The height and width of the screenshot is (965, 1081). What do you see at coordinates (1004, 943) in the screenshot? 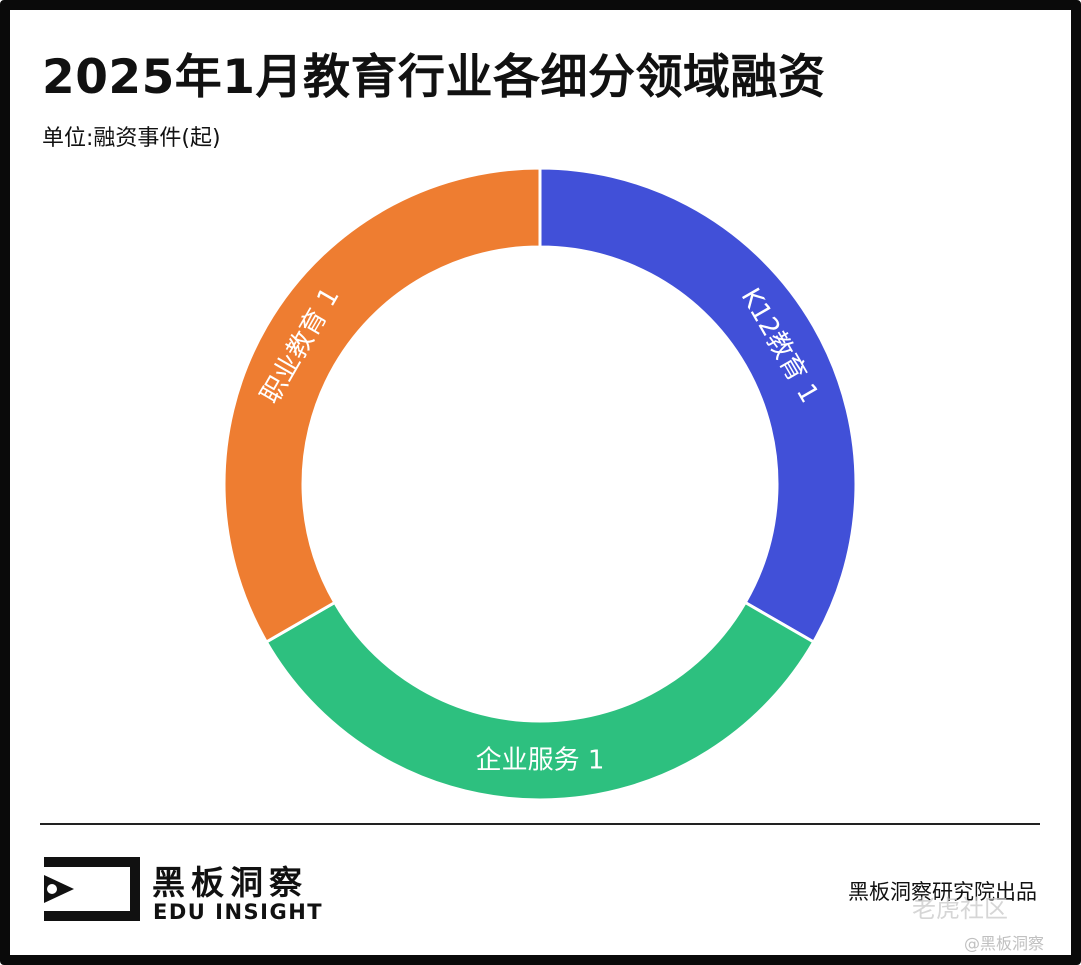
I see `watermark-handle: @黑板洞察` at bounding box center [1004, 943].